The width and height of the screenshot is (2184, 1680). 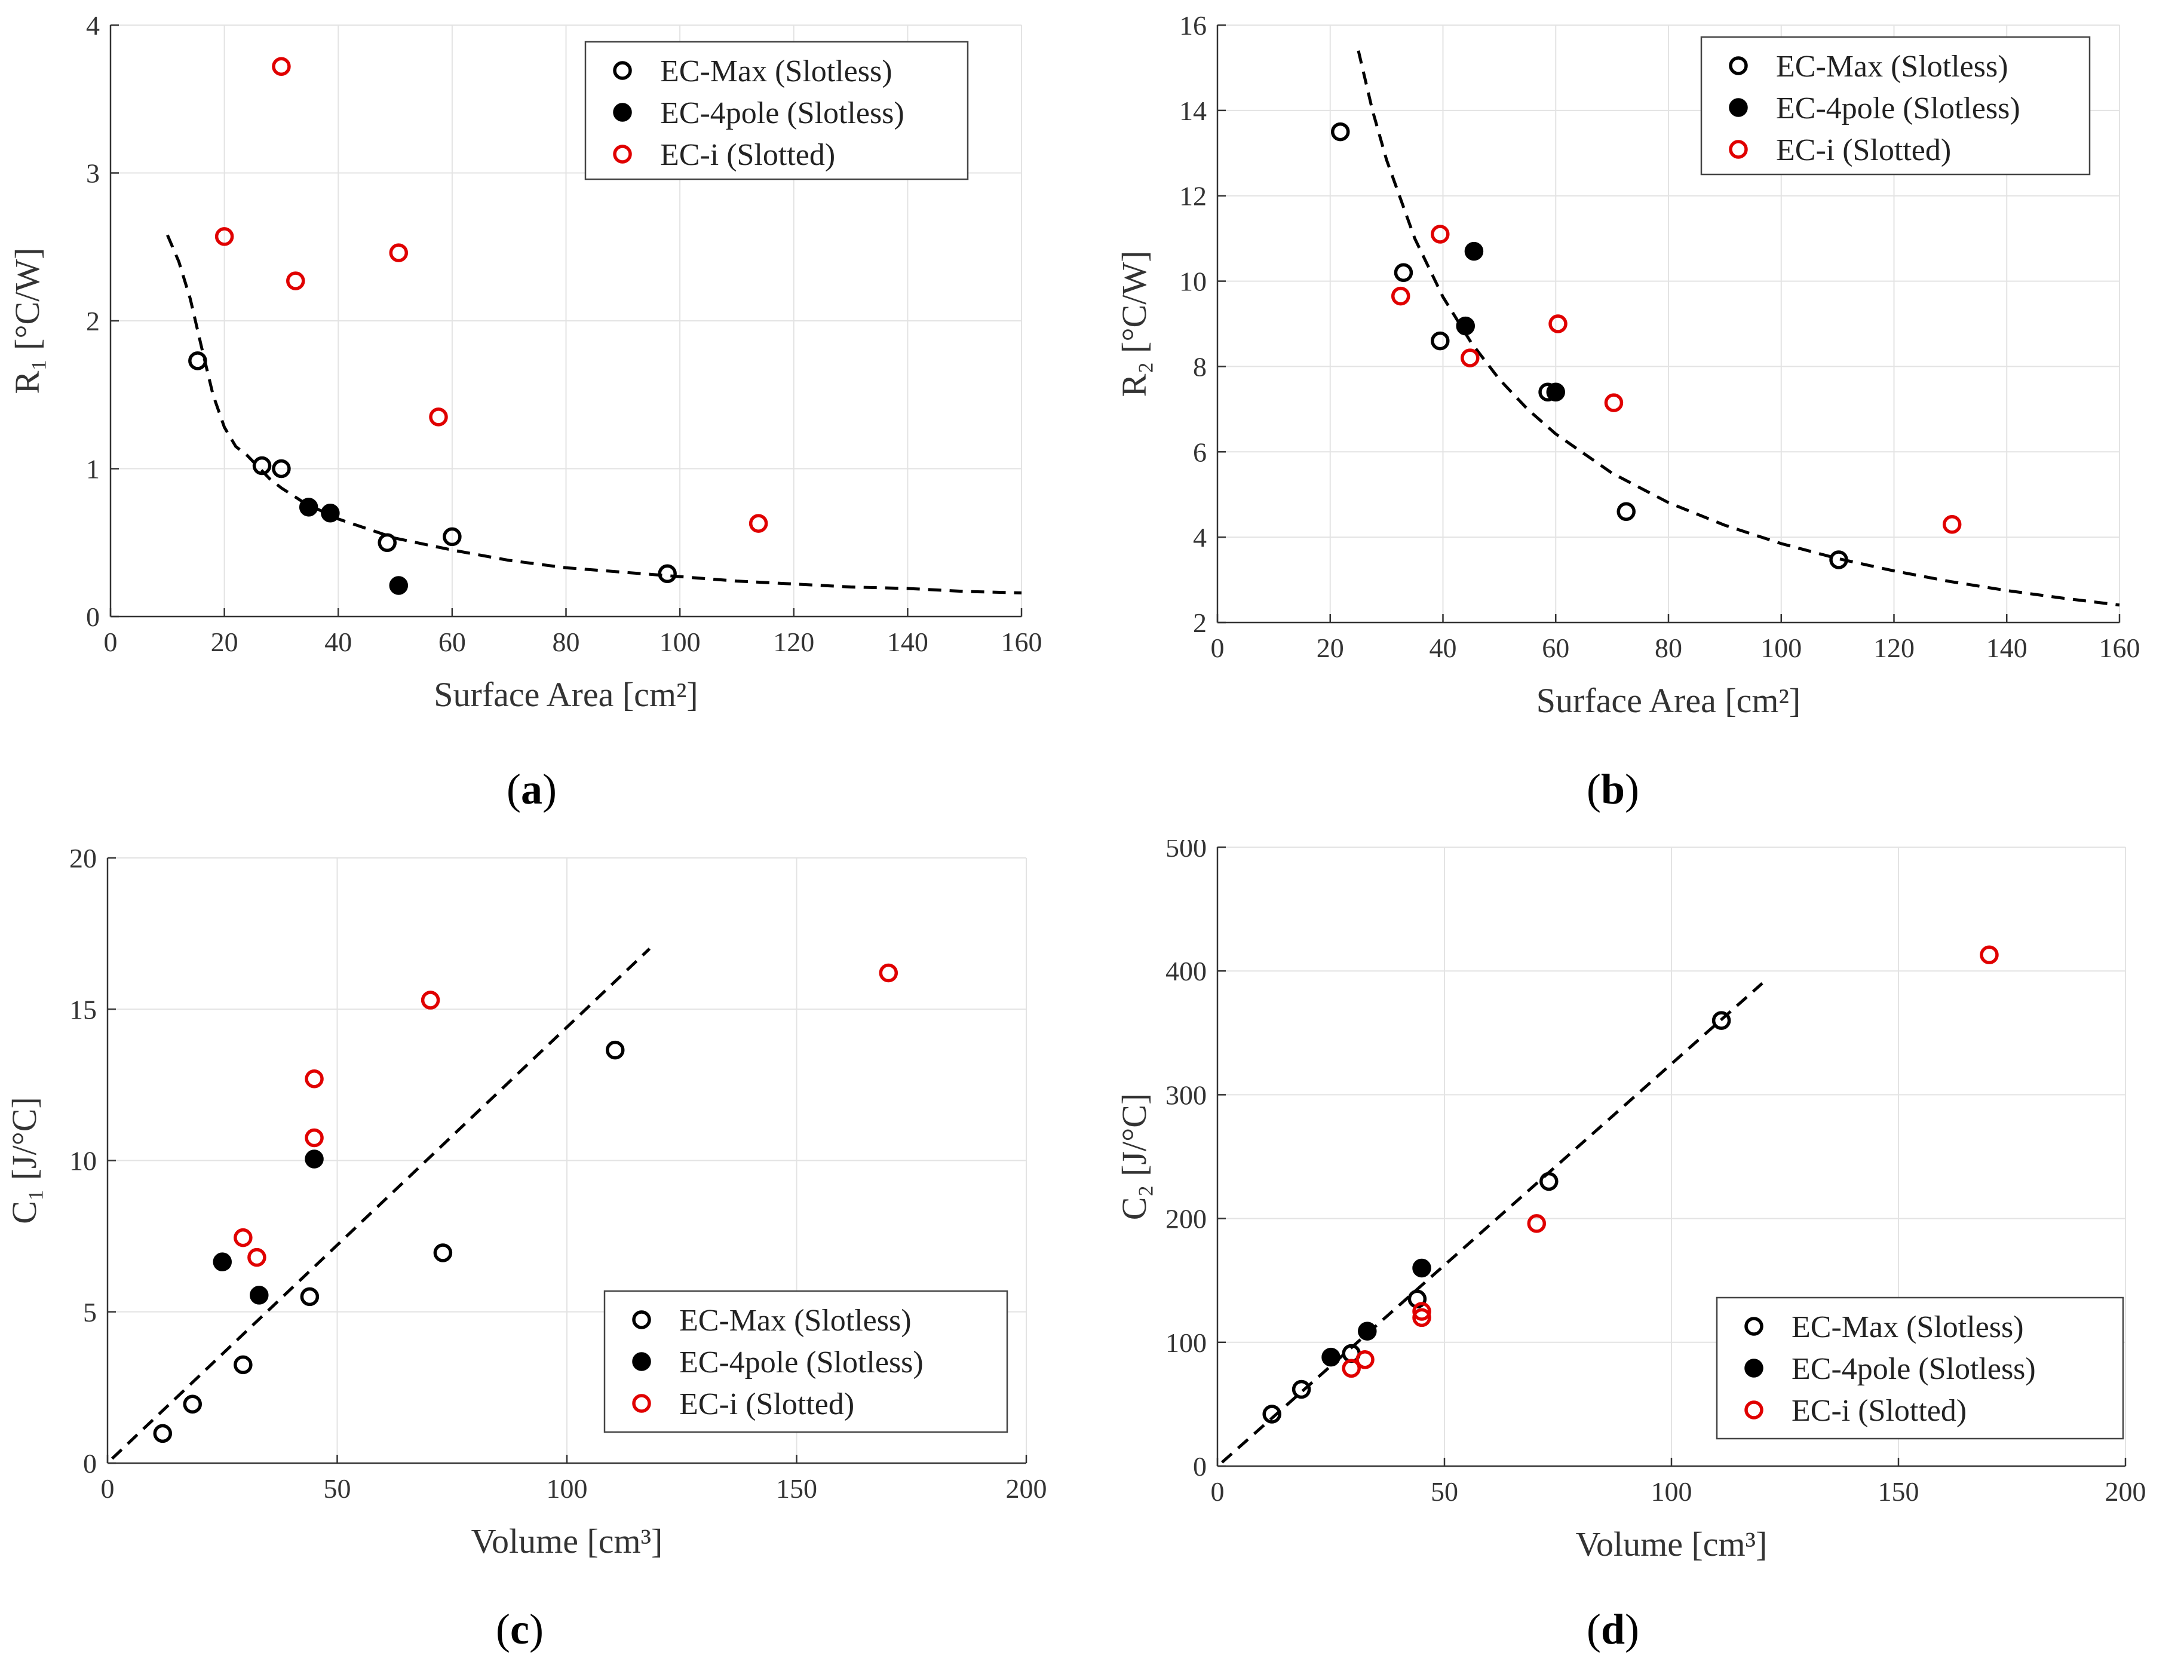 I want to click on y-tick-label: 5, so click(x=90, y=1312).